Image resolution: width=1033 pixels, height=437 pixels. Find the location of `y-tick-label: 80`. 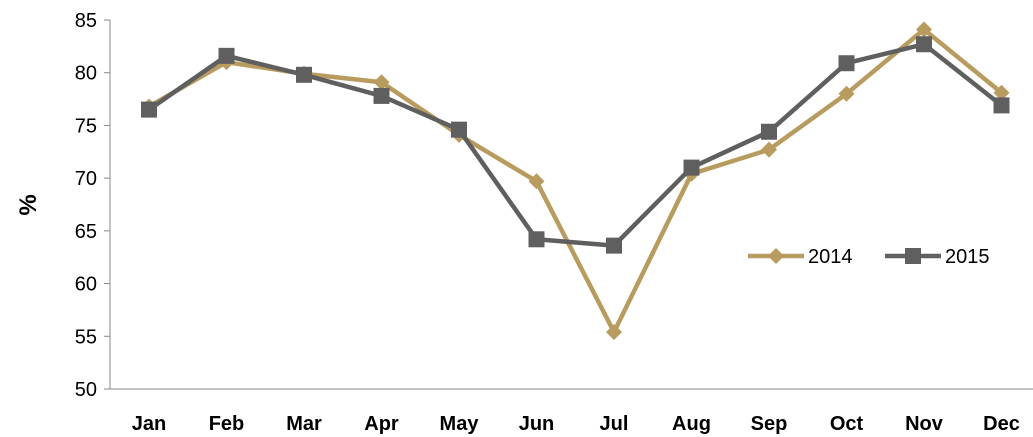

y-tick-label: 80 is located at coordinates (86, 74).